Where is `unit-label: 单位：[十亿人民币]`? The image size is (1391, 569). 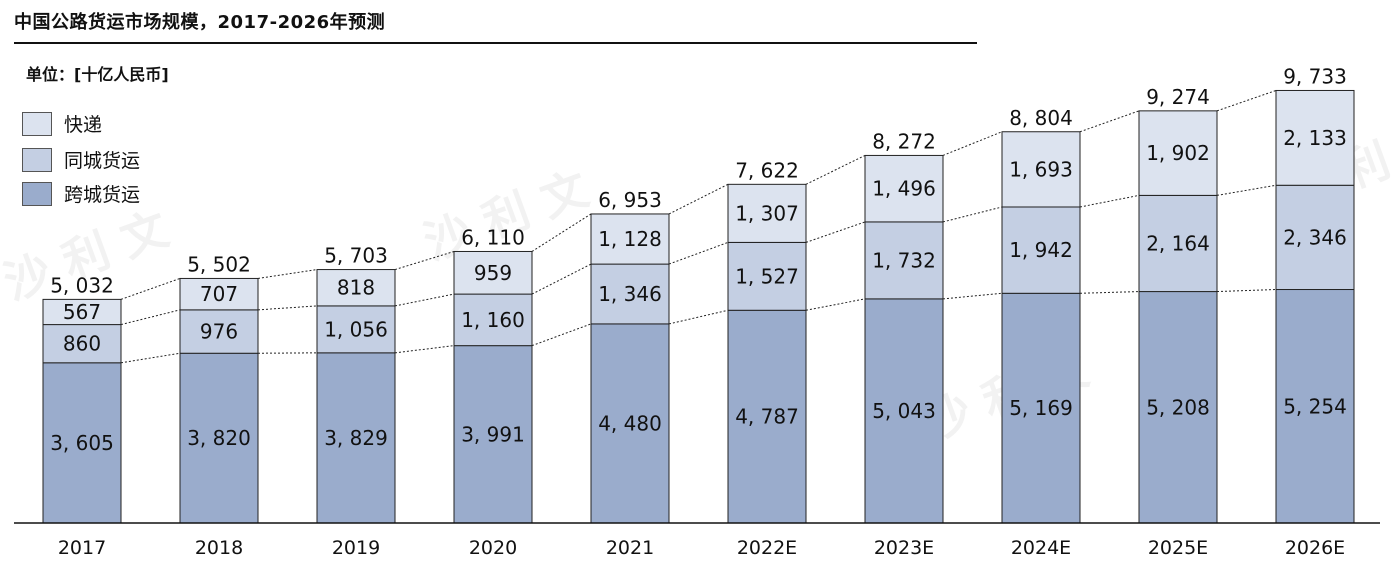 unit-label: 单位：[十亿人民币] is located at coordinates (97, 74).